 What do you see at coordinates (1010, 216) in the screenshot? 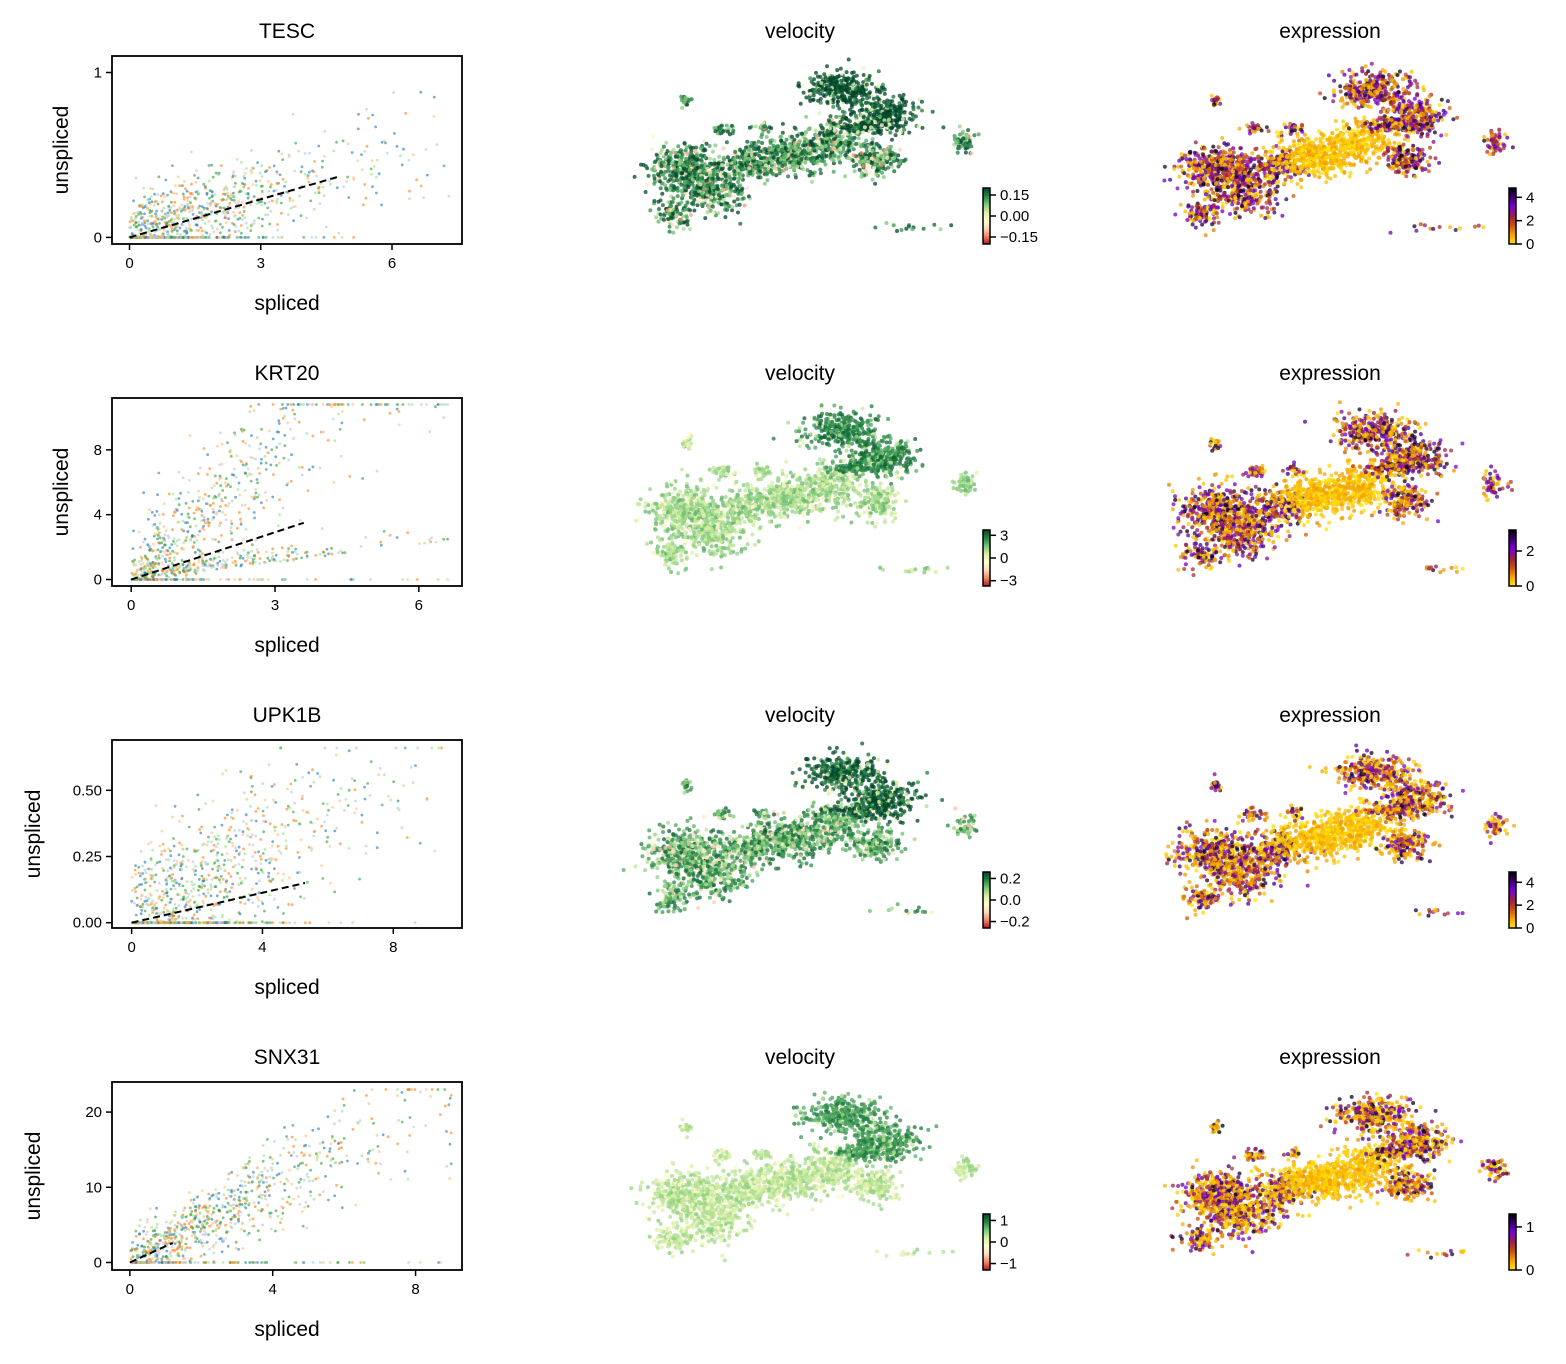
I see `velocity-colorbar: 0.150.00−0.15` at bounding box center [1010, 216].